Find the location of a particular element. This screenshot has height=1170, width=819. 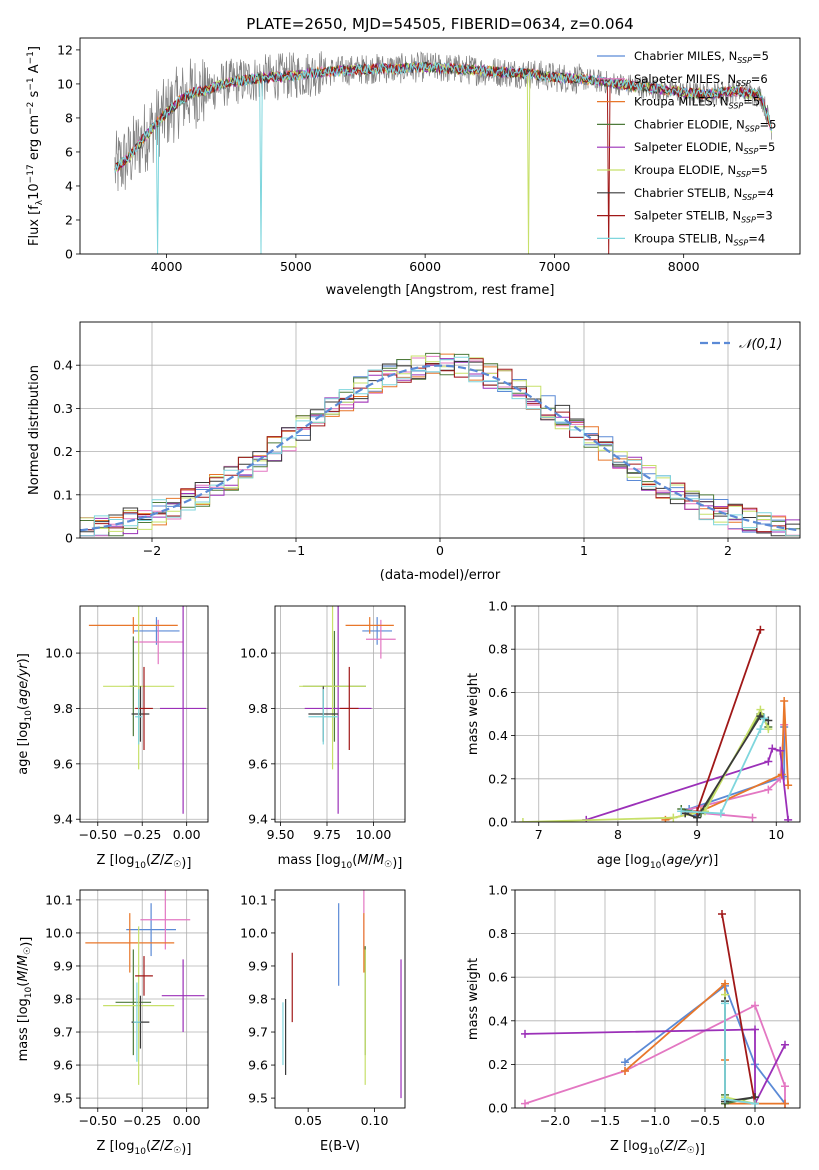

weight-line-kroupa_stelib is located at coordinates (723, 766).